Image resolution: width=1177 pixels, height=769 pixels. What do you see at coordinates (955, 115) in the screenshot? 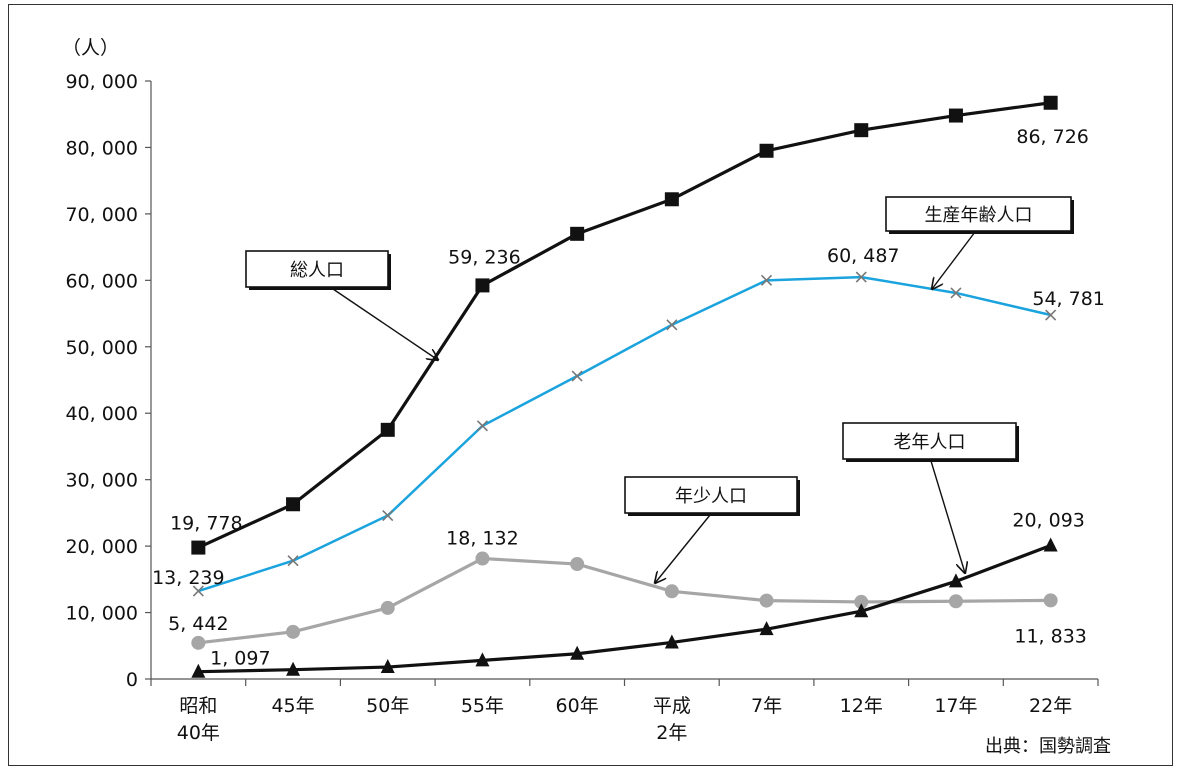
I see `data-point-総人口-8` at bounding box center [955, 115].